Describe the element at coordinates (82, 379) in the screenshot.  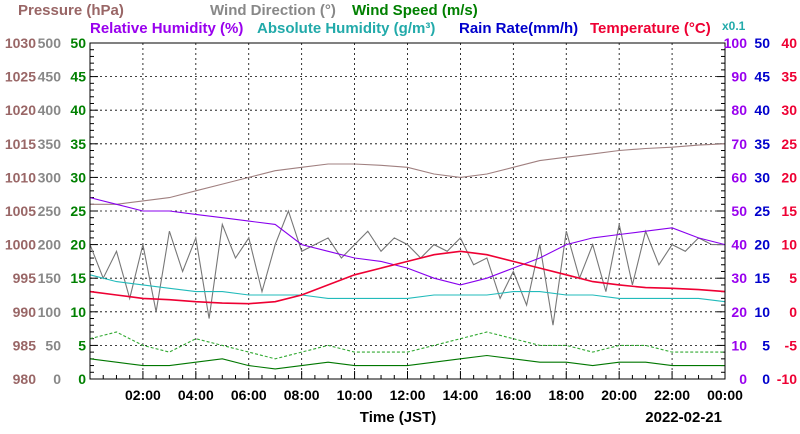
I see `y-tick-label-wind_speed: 0` at that location.